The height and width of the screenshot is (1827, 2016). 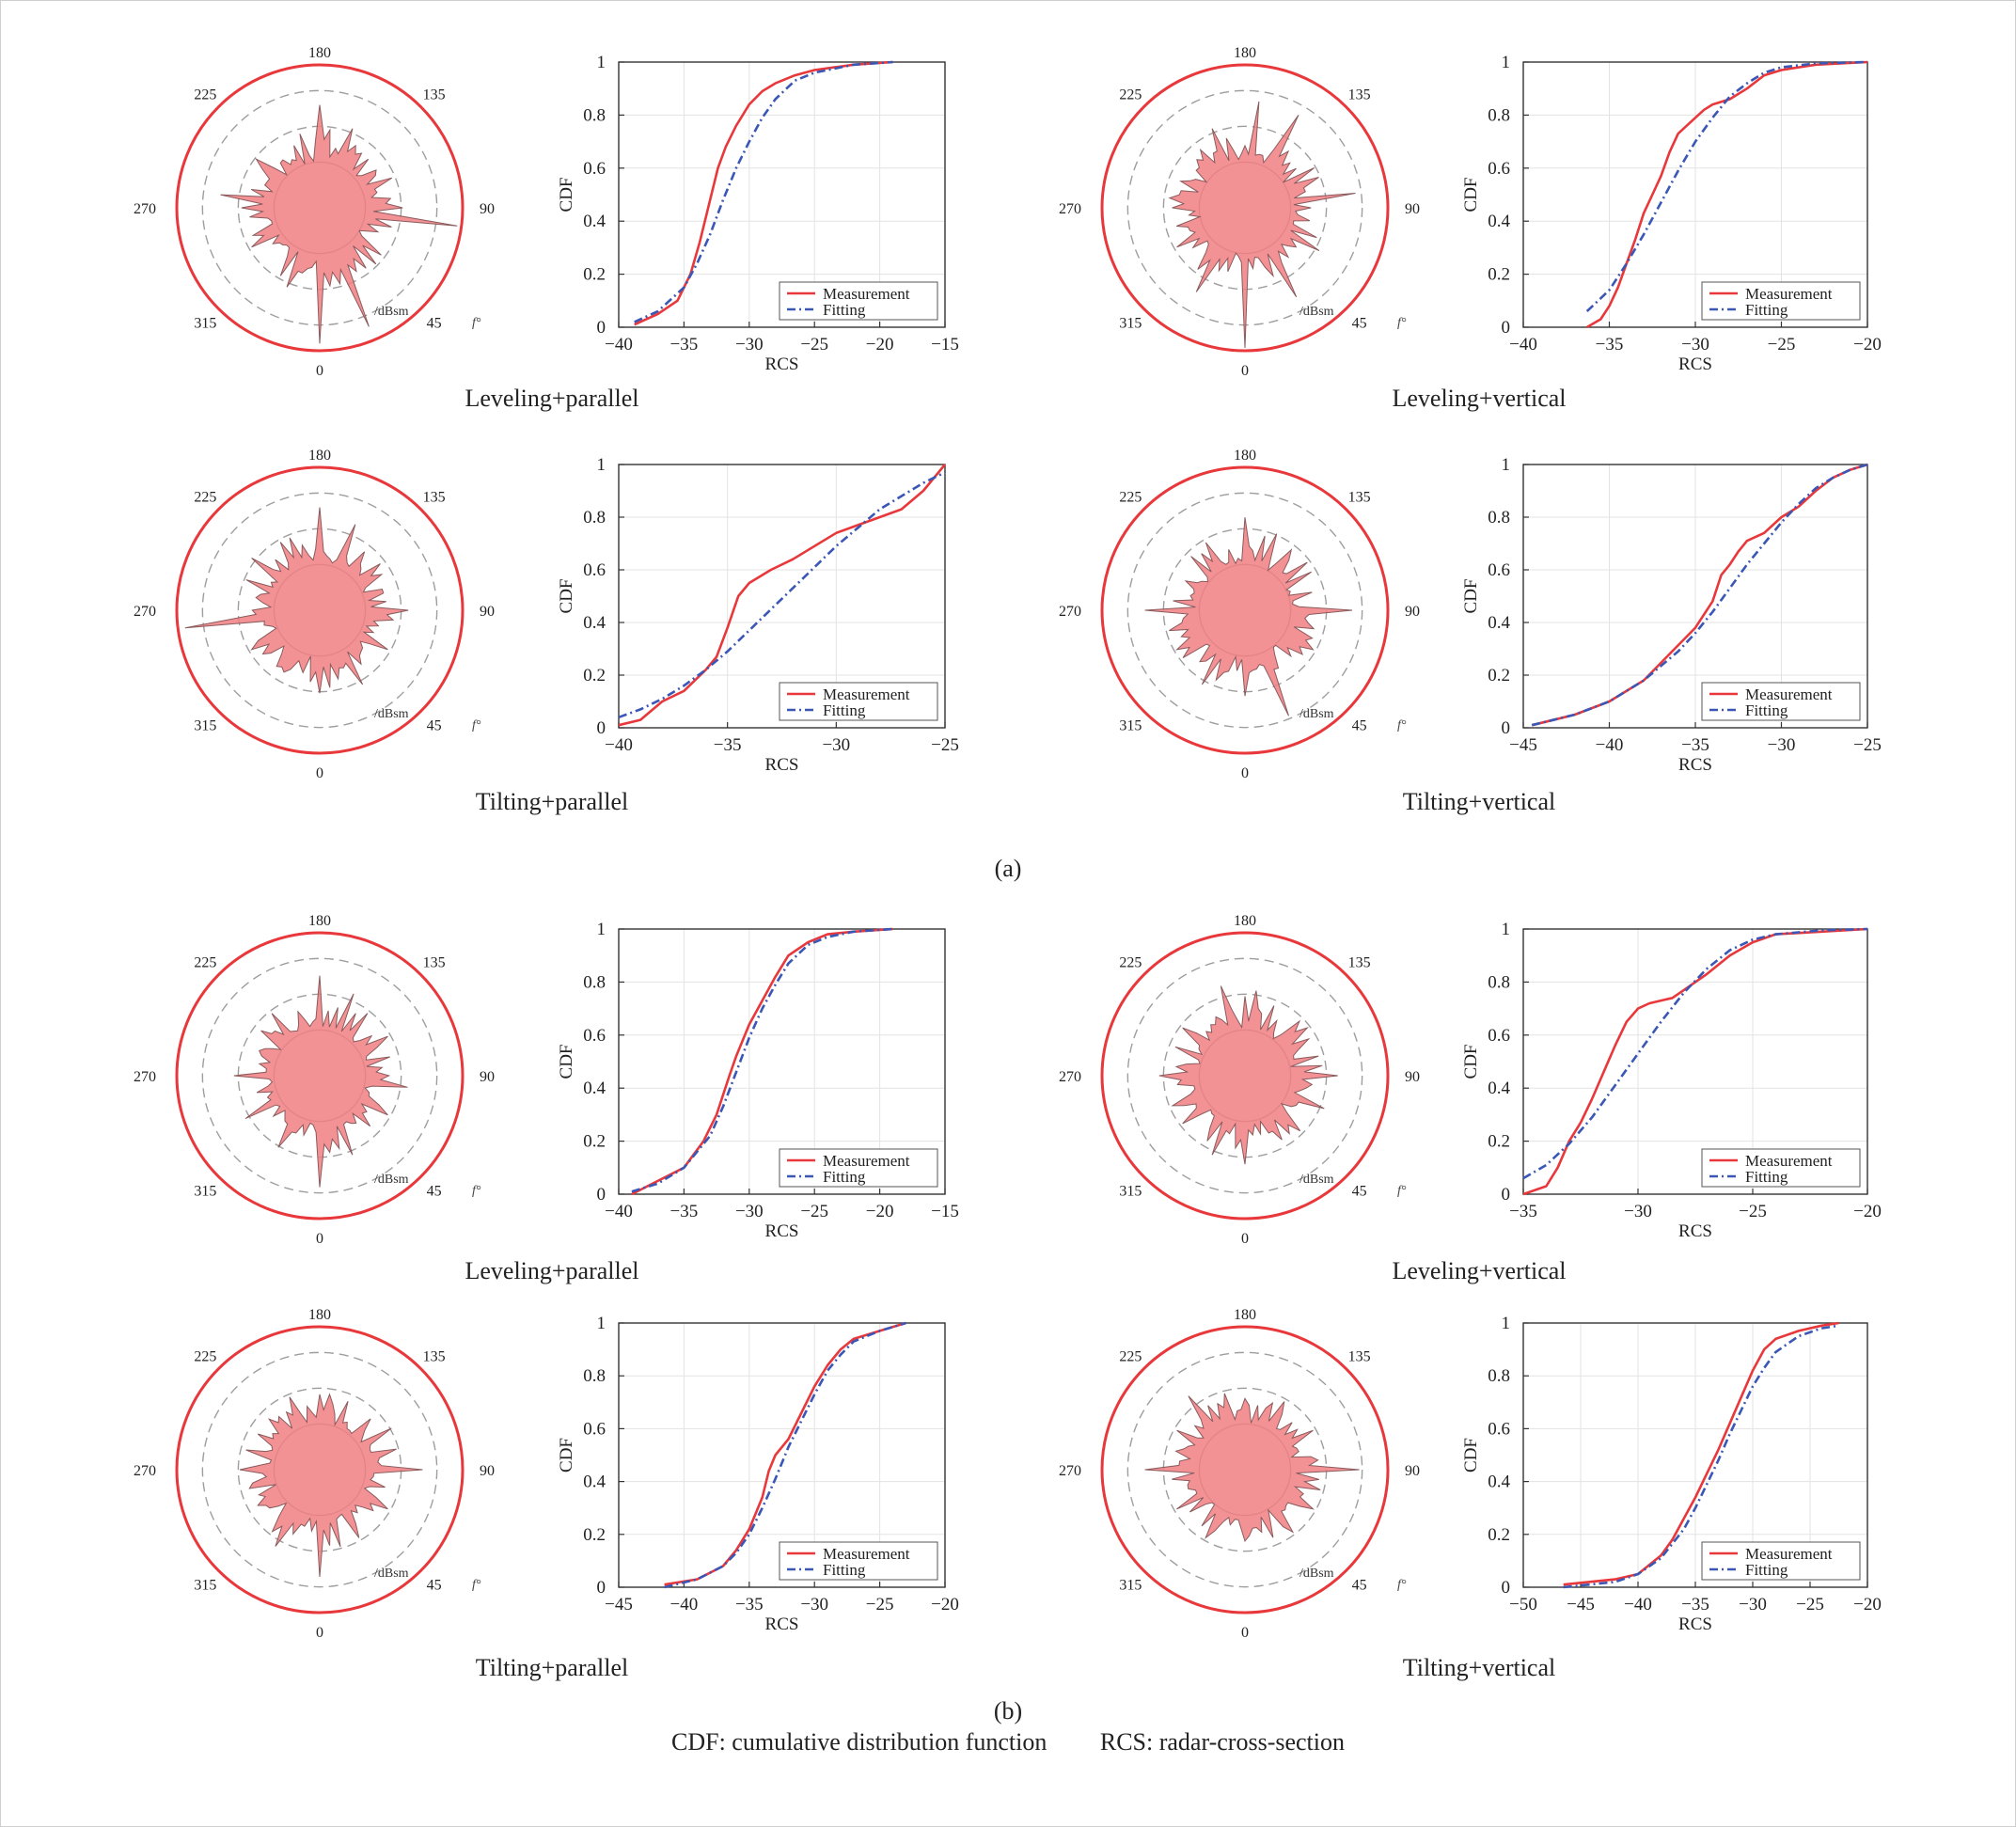 I want to click on polar-plot-7: 180 135 90 45 0 315 270 225/dBsm f°, so click(x=314, y=1474).